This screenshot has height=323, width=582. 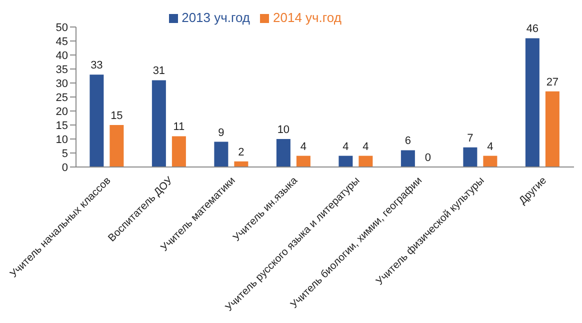 I want to click on y-tick-label: 5, so click(x=65, y=154).